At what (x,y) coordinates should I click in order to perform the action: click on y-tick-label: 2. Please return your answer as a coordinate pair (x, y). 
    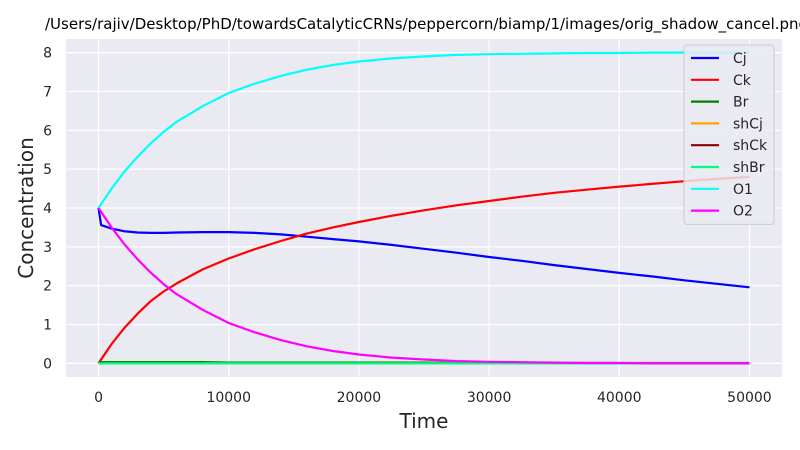
    Looking at the image, I should click on (47, 287).